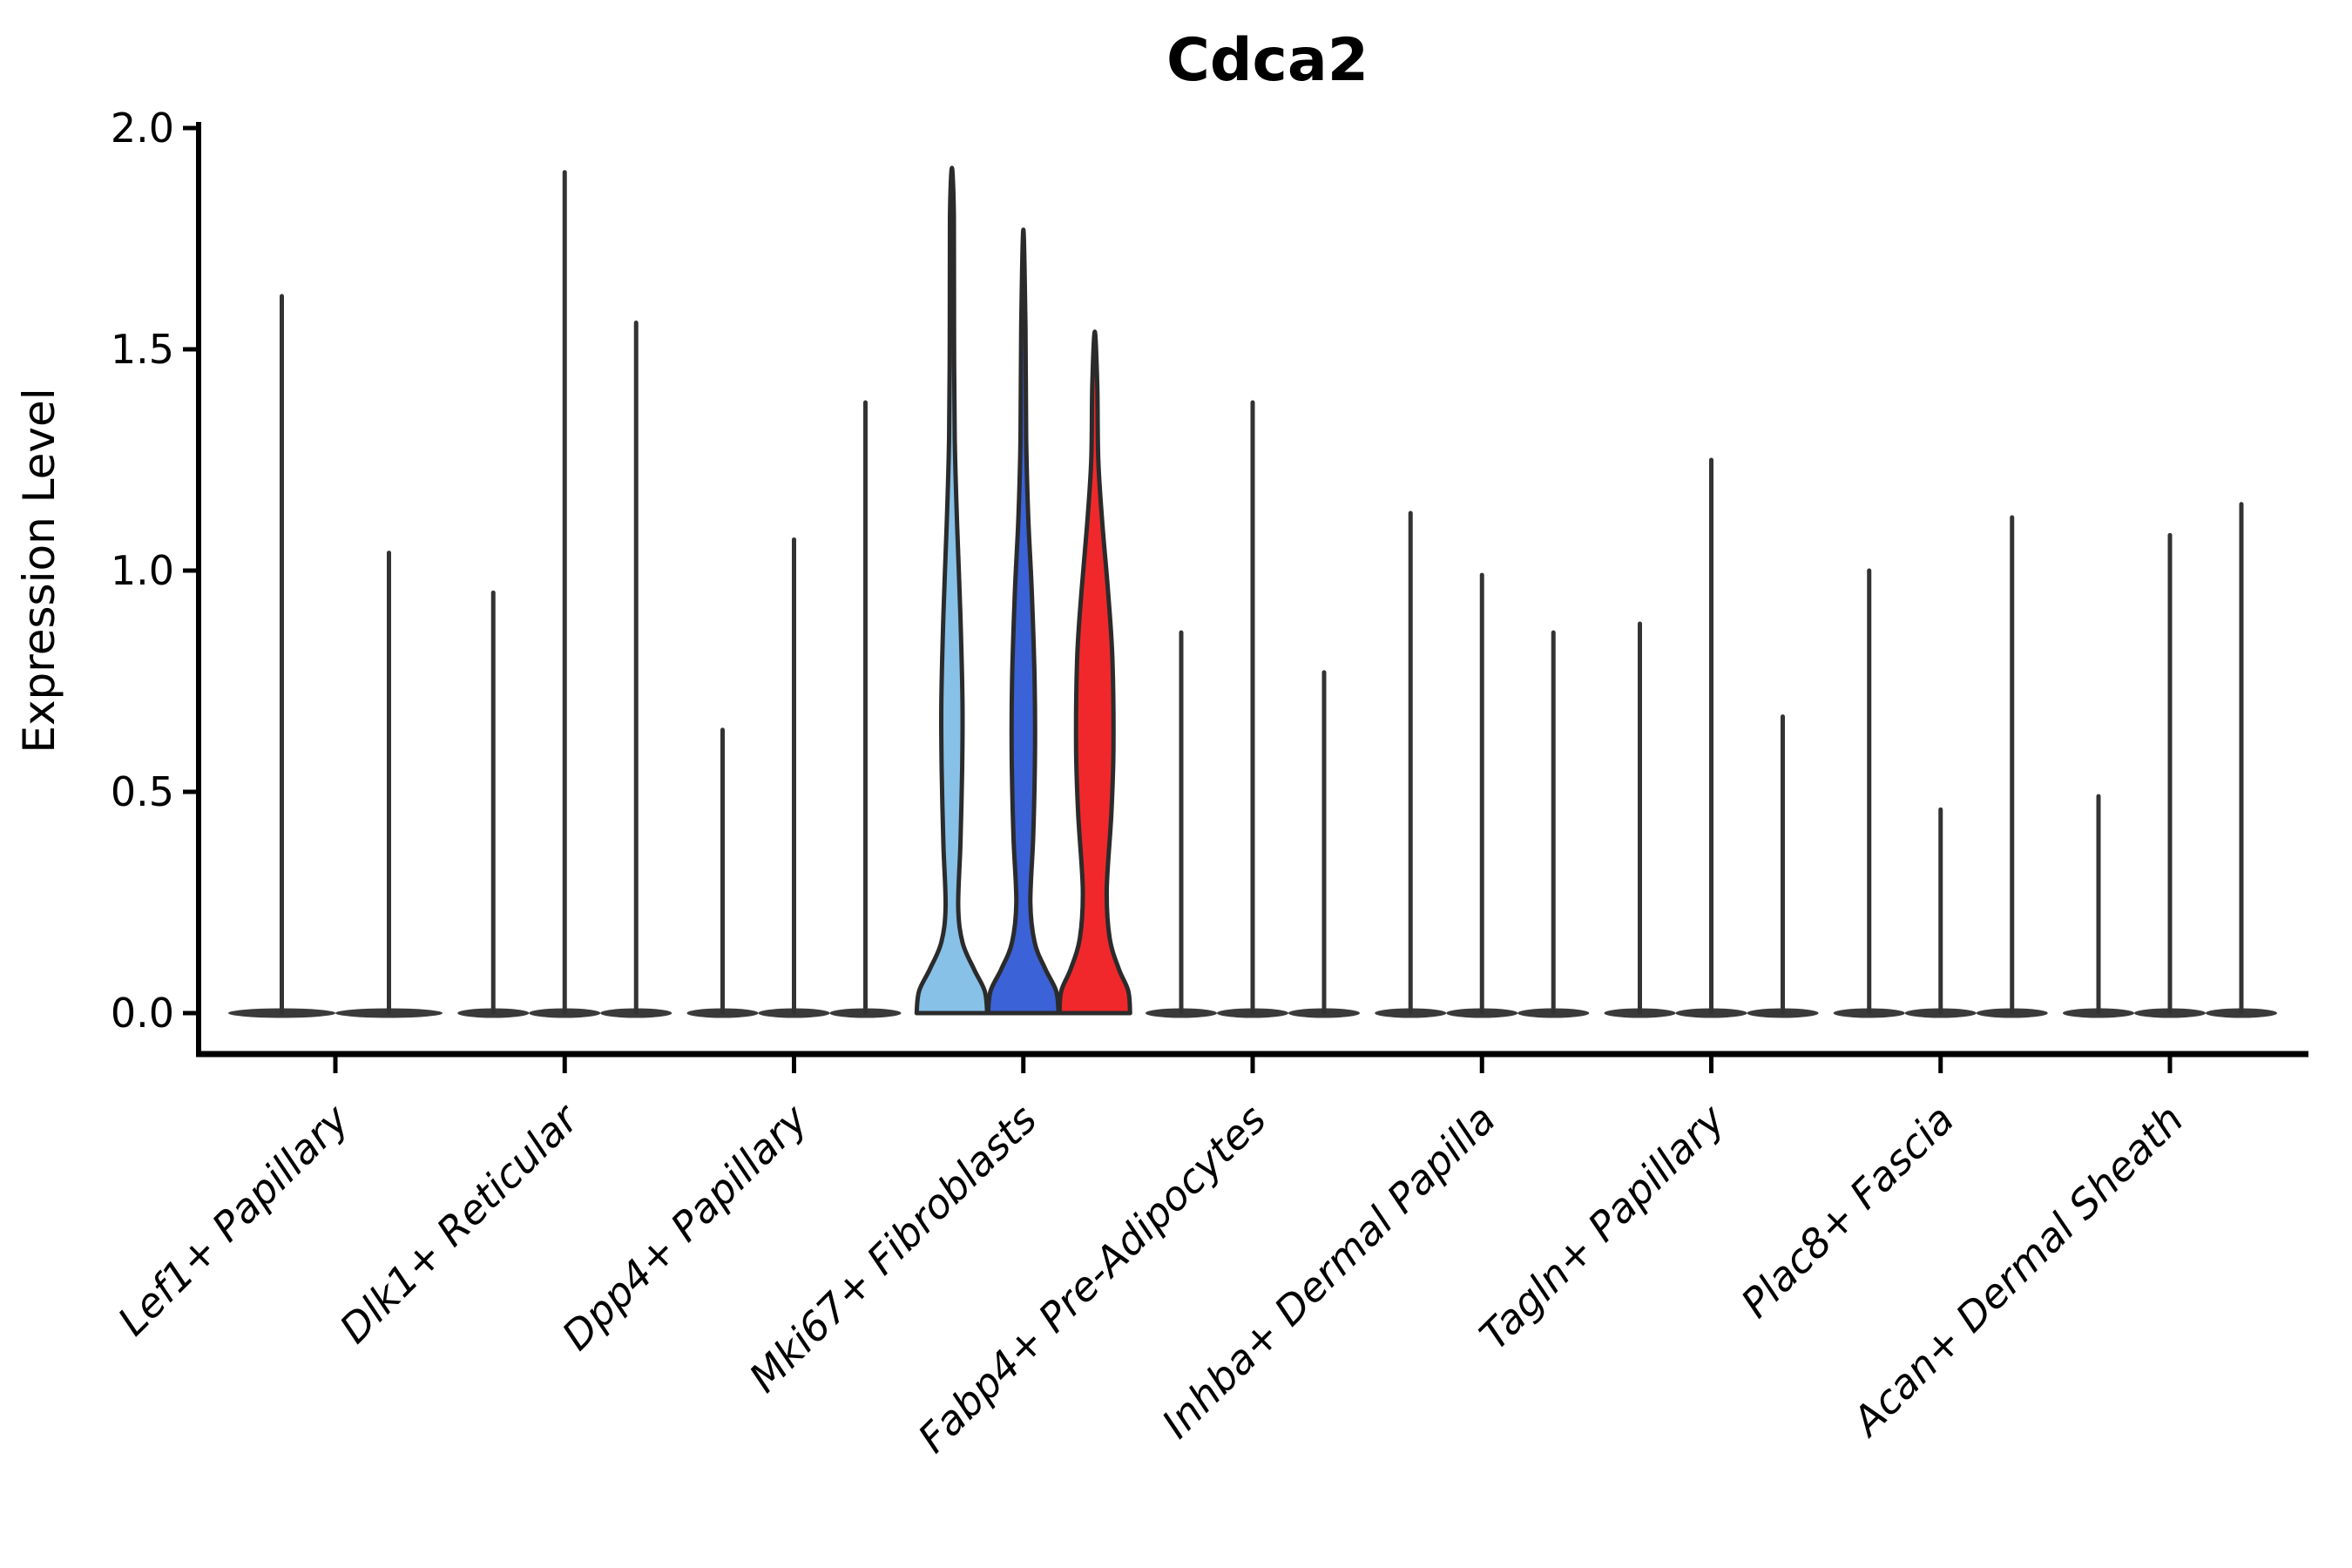  I want to click on y-tick-label: 0.0, so click(142, 1014).